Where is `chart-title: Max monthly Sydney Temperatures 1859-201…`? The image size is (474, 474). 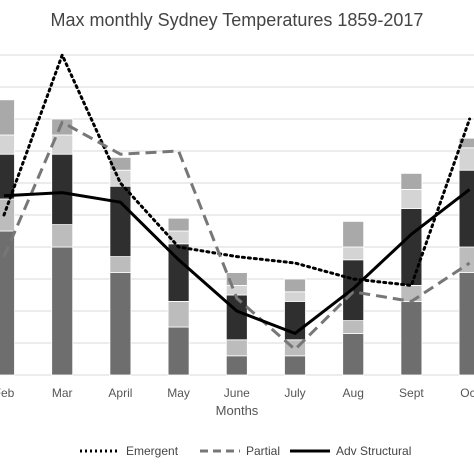
chart-title: Max monthly Sydney Temperatures 1859-201… is located at coordinates (237, 20).